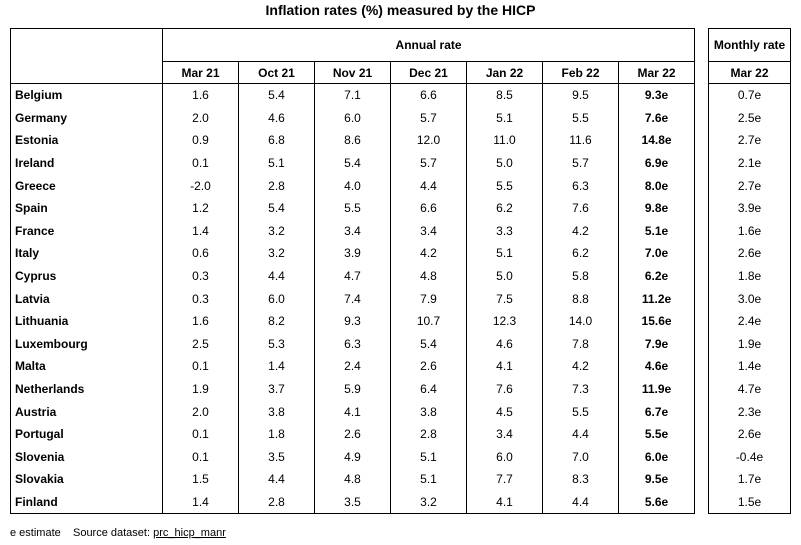  I want to click on table-row: 2.6e, so click(749, 253).